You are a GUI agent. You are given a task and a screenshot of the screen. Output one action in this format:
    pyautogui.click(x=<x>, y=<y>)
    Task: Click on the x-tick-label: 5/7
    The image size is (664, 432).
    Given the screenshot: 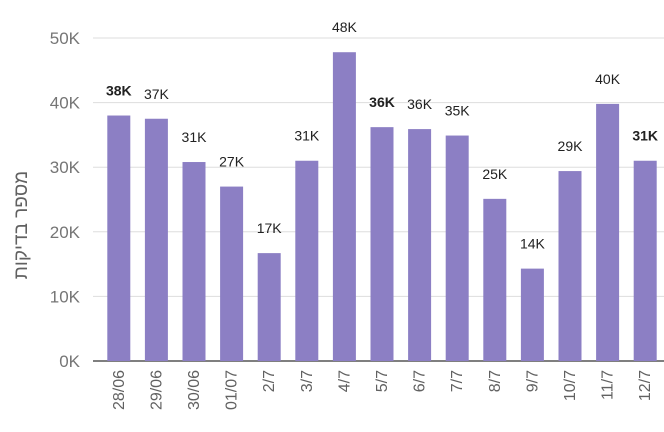 What is the action you would take?
    pyautogui.click(x=382, y=381)
    